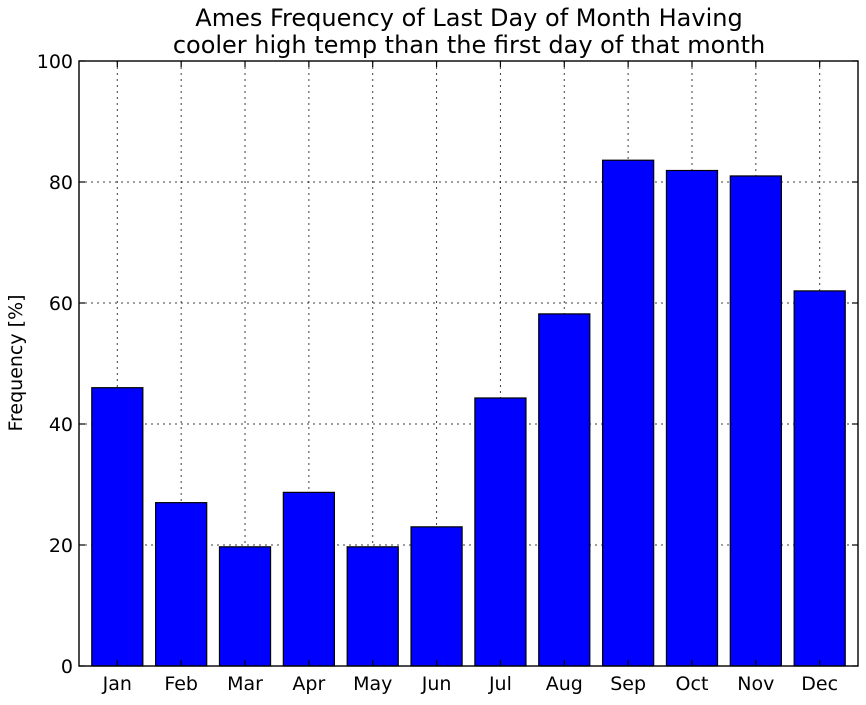 This screenshot has width=866, height=705. Describe the element at coordinates (117, 527) in the screenshot. I see `bar-jan` at that location.